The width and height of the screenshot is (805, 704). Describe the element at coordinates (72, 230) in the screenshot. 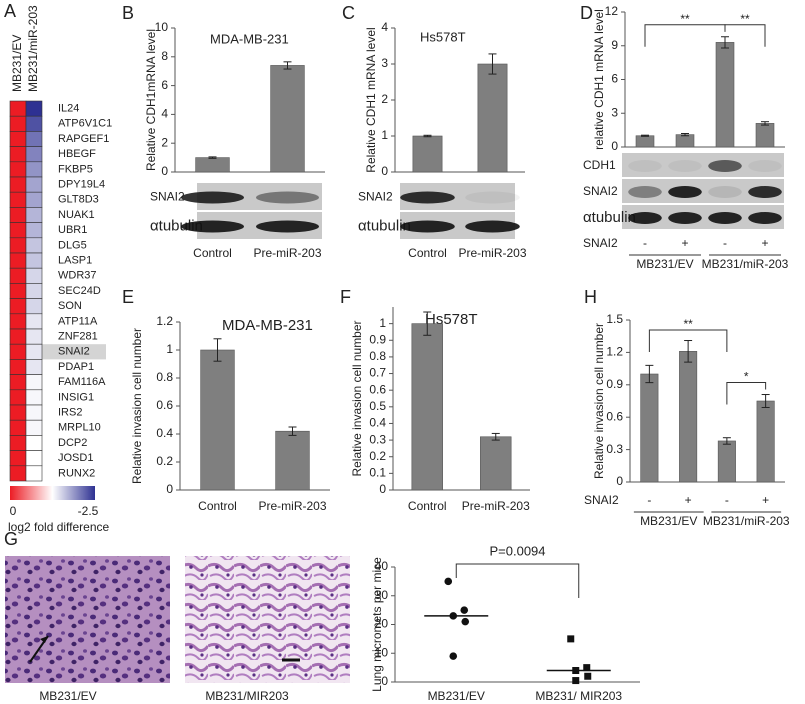

I see `row-label: UBR1` at that location.